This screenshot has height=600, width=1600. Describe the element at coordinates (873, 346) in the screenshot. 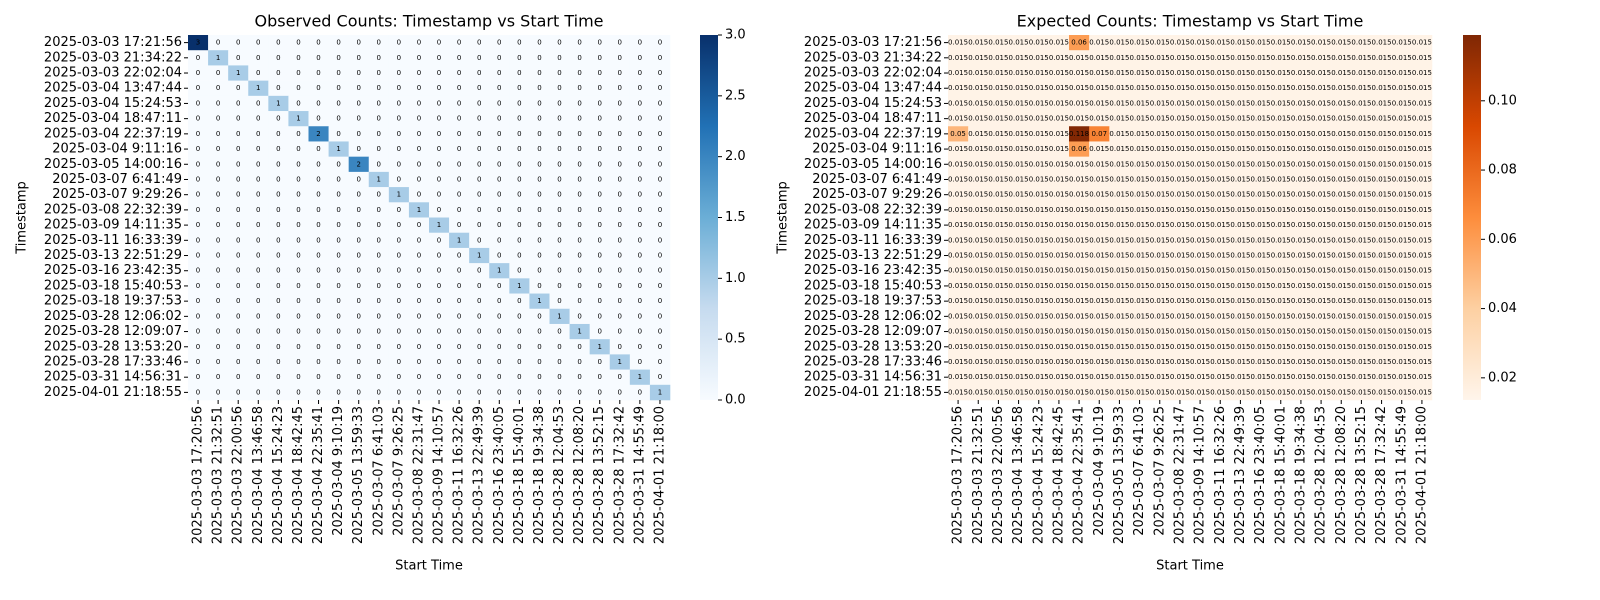

I see `y-tick-label: 2025-03-28 13:53:20` at that location.